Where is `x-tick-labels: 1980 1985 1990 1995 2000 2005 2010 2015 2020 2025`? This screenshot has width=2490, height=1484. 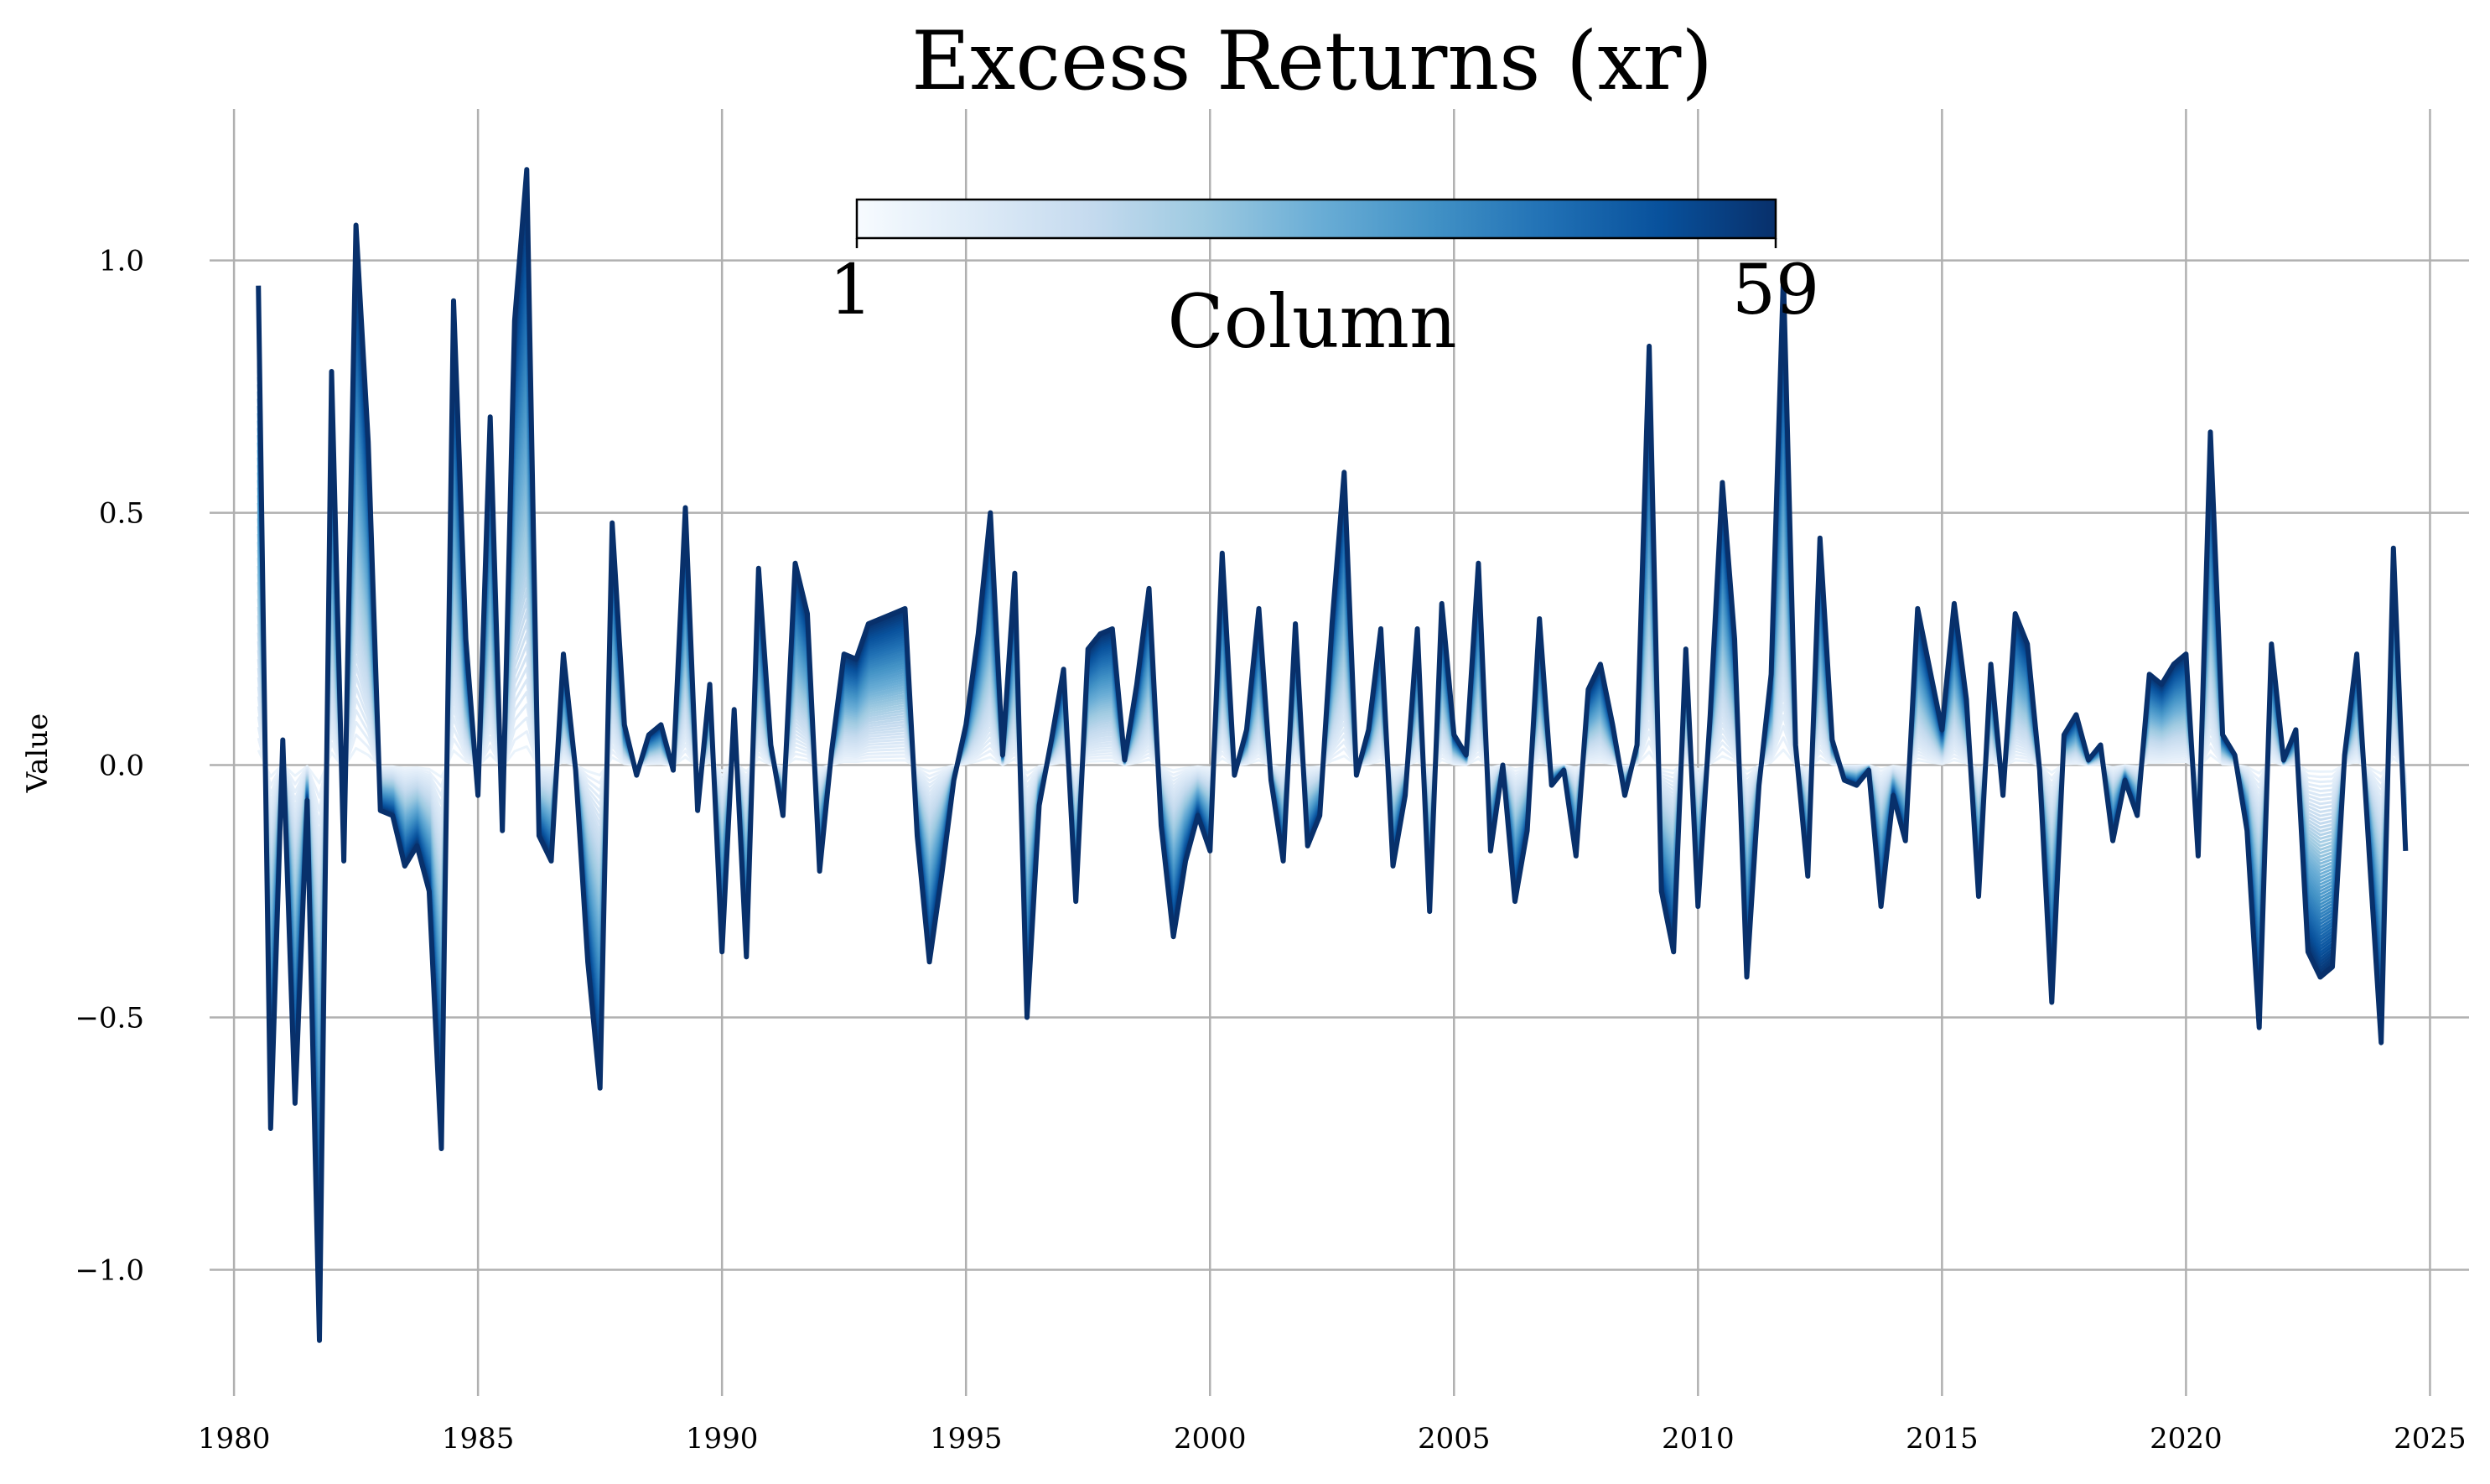 x-tick-labels: 1980 1985 1990 1995 2000 2005 2010 2015 2020 2025 is located at coordinates (1332, 1438).